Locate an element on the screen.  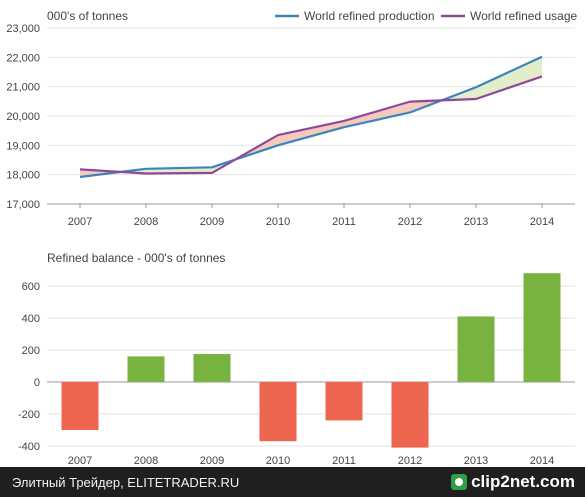
top-x-tick-label: 2010 is located at coordinates (278, 222).